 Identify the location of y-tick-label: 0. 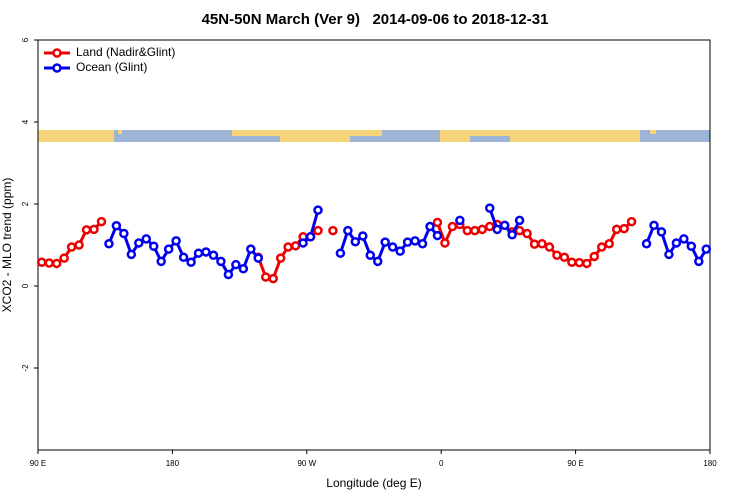
(25, 285).